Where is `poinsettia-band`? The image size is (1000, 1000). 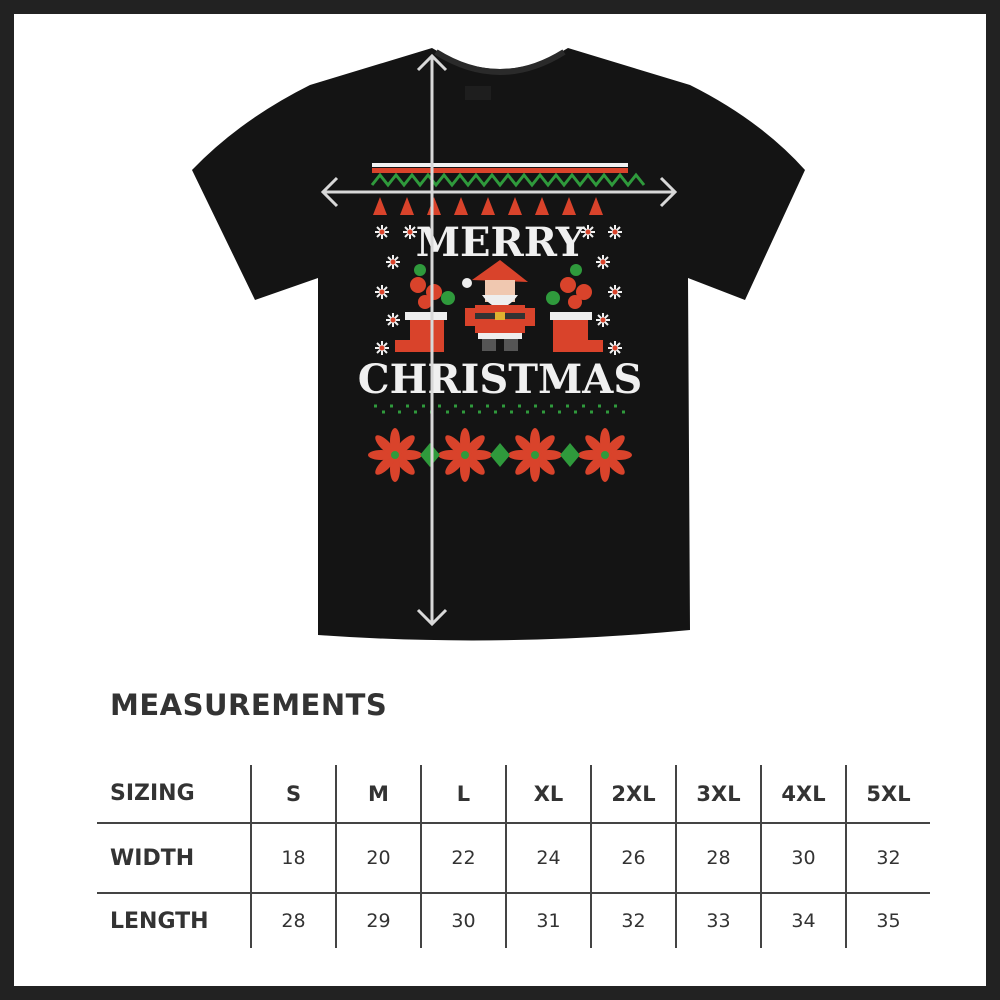 poinsettia-band is located at coordinates (500, 443).